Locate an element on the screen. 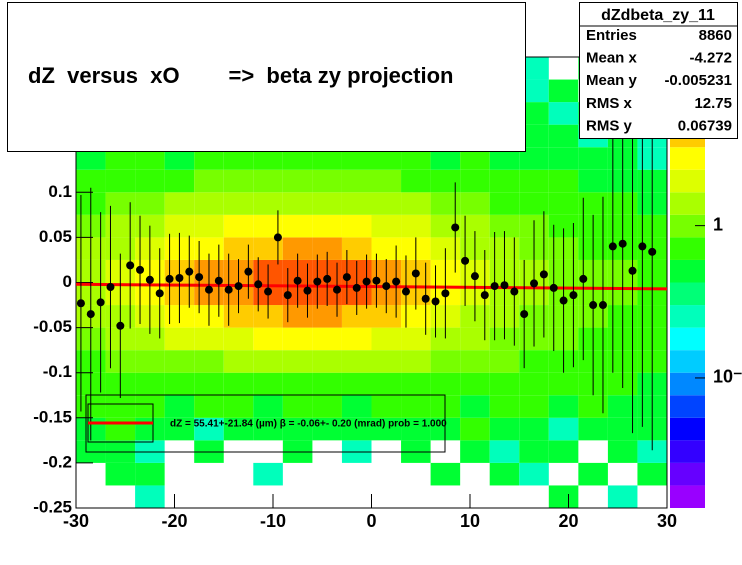  y-tick-label: -0.1 is located at coordinates (57, 371).